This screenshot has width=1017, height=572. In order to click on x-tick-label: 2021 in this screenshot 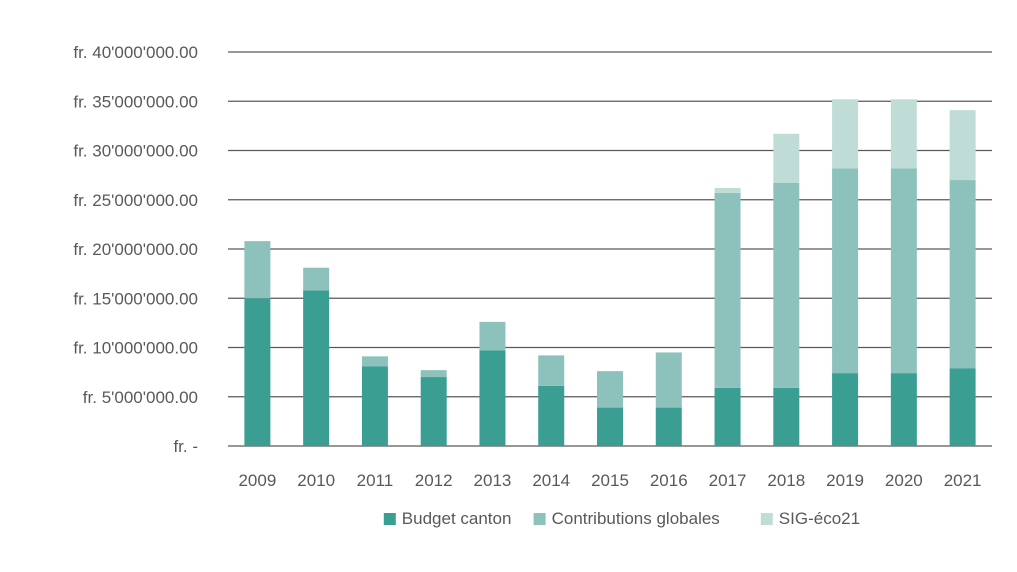, I will do `click(963, 480)`.